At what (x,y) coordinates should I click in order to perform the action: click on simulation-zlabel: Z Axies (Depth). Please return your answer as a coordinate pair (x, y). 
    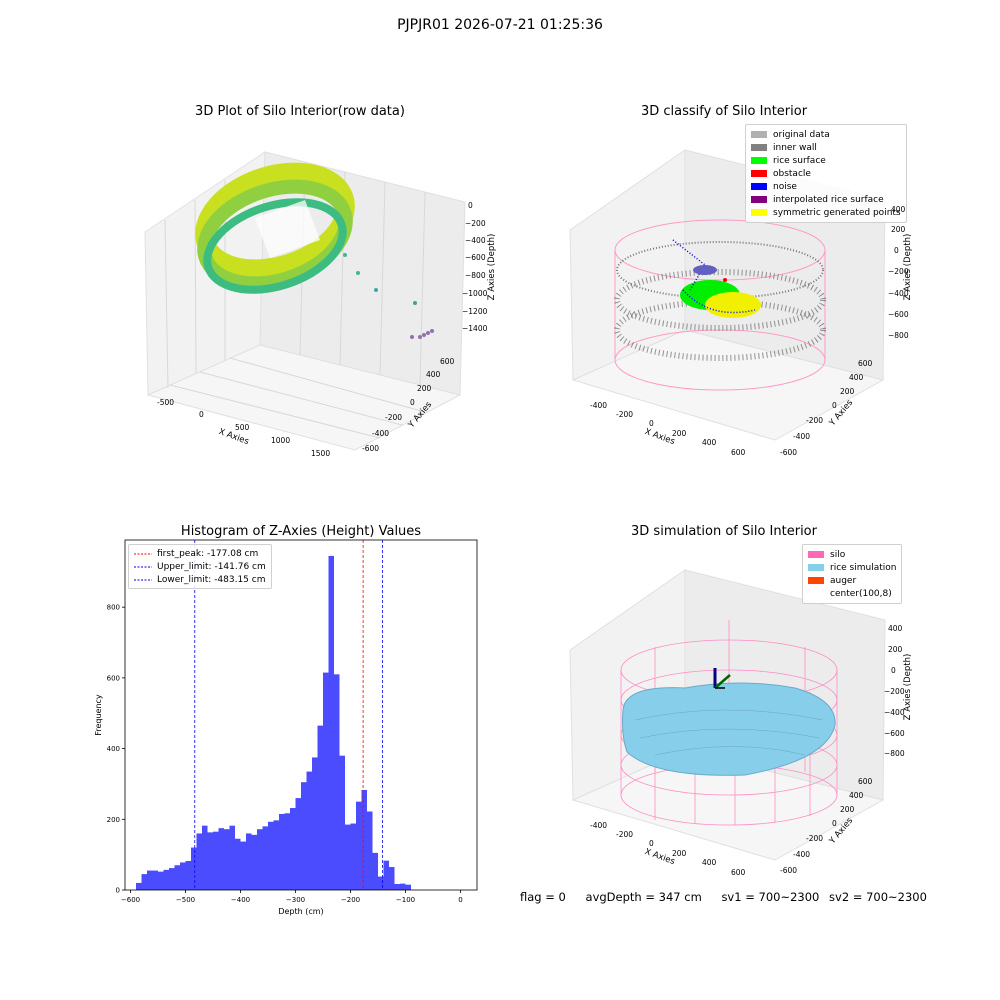
    Looking at the image, I should click on (908, 687).